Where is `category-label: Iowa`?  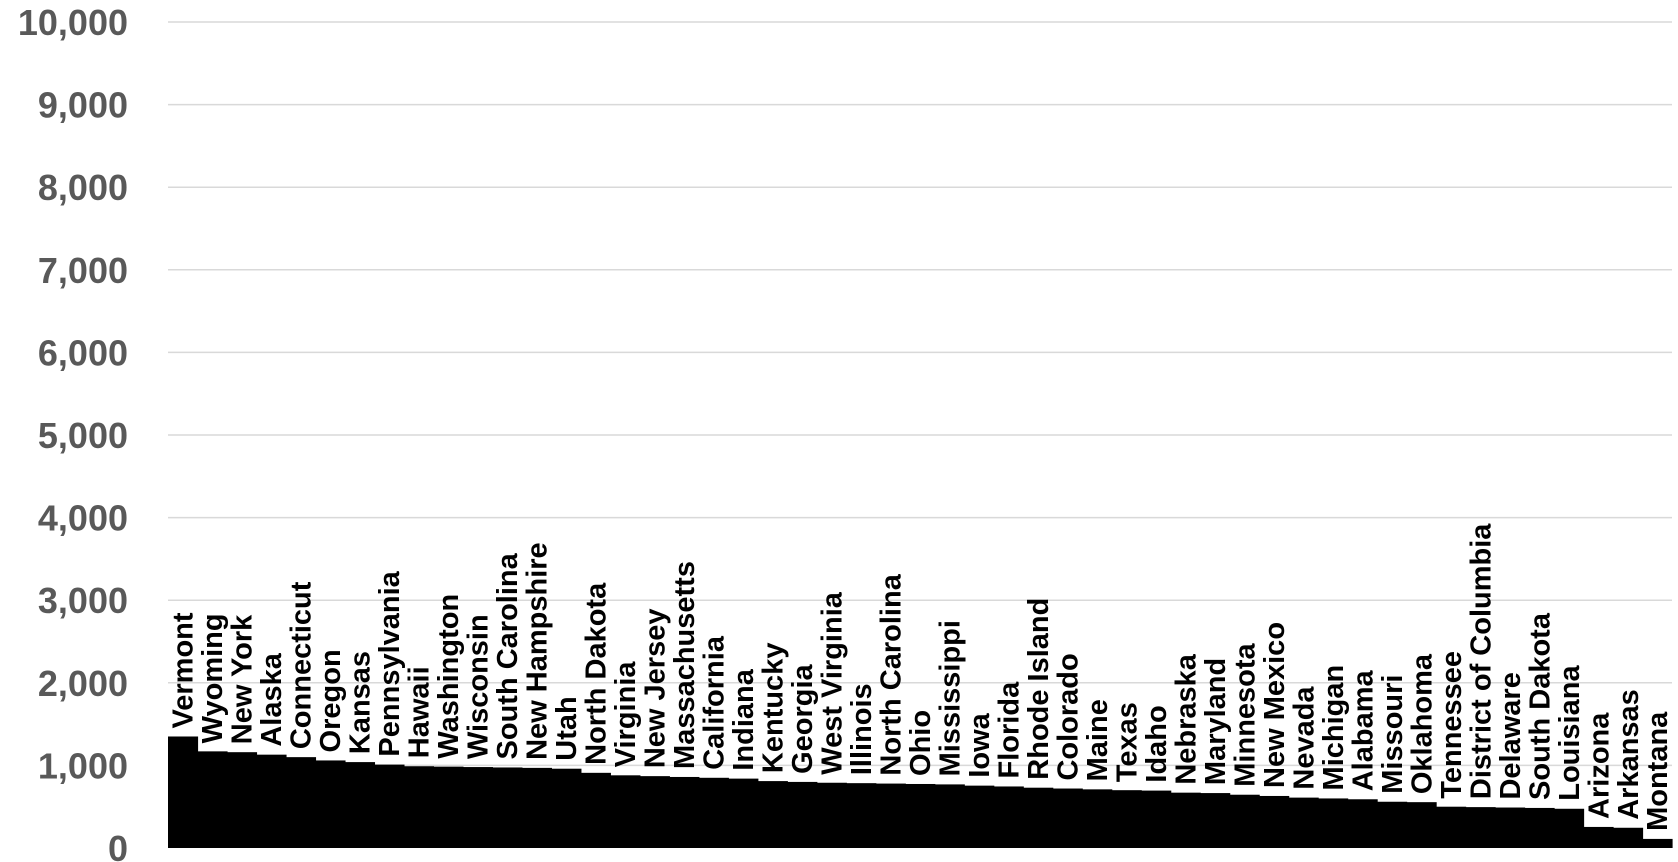 category-label: Iowa is located at coordinates (980, 744).